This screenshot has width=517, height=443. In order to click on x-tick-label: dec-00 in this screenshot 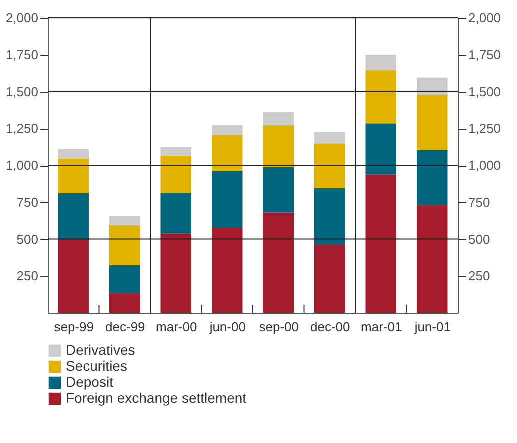, I will do `click(330, 327)`.